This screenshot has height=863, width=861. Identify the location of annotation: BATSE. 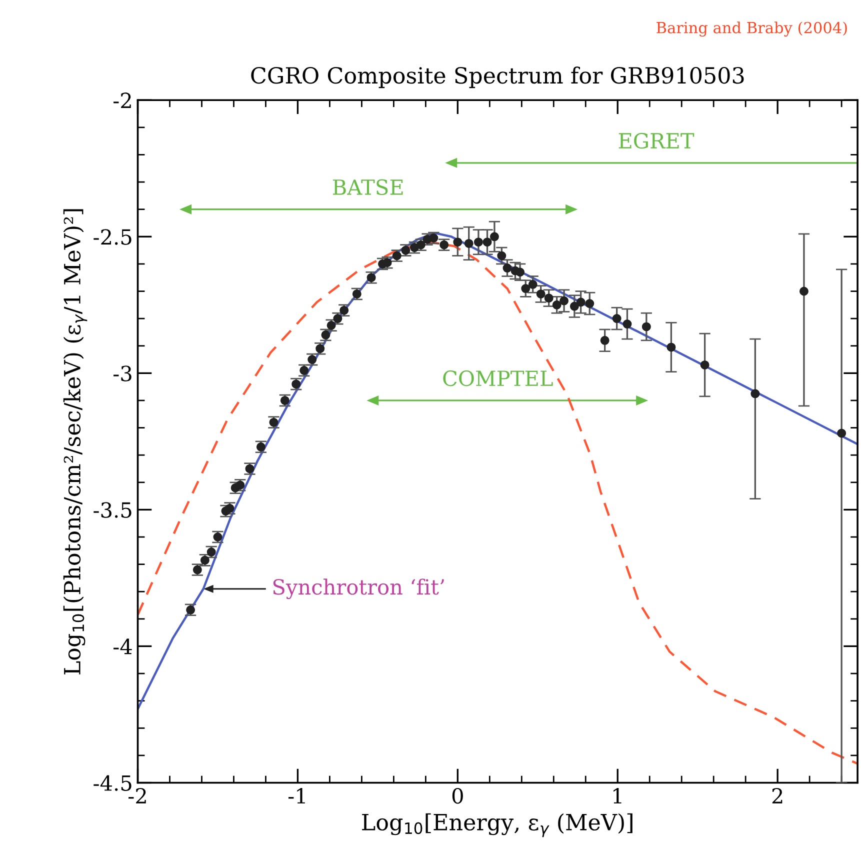
(367, 187).